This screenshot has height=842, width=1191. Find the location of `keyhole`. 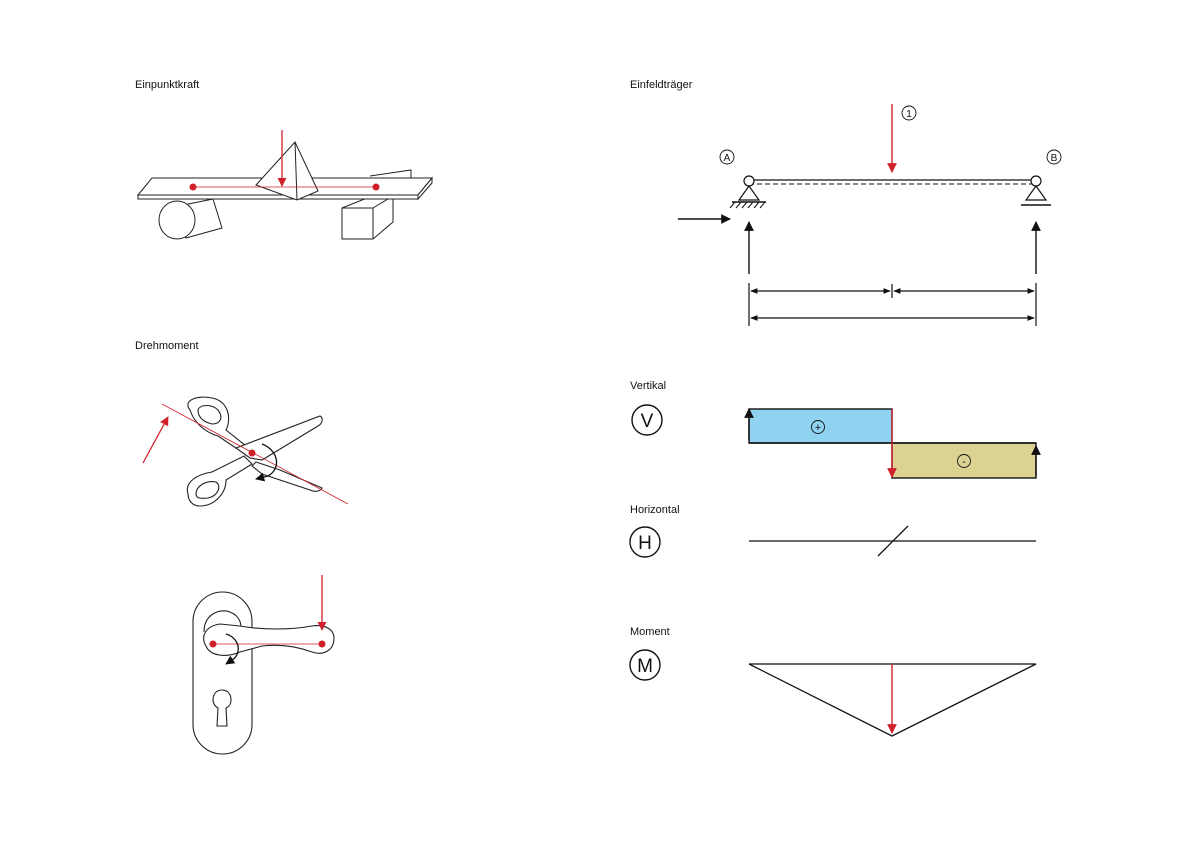

keyhole is located at coordinates (222, 708).